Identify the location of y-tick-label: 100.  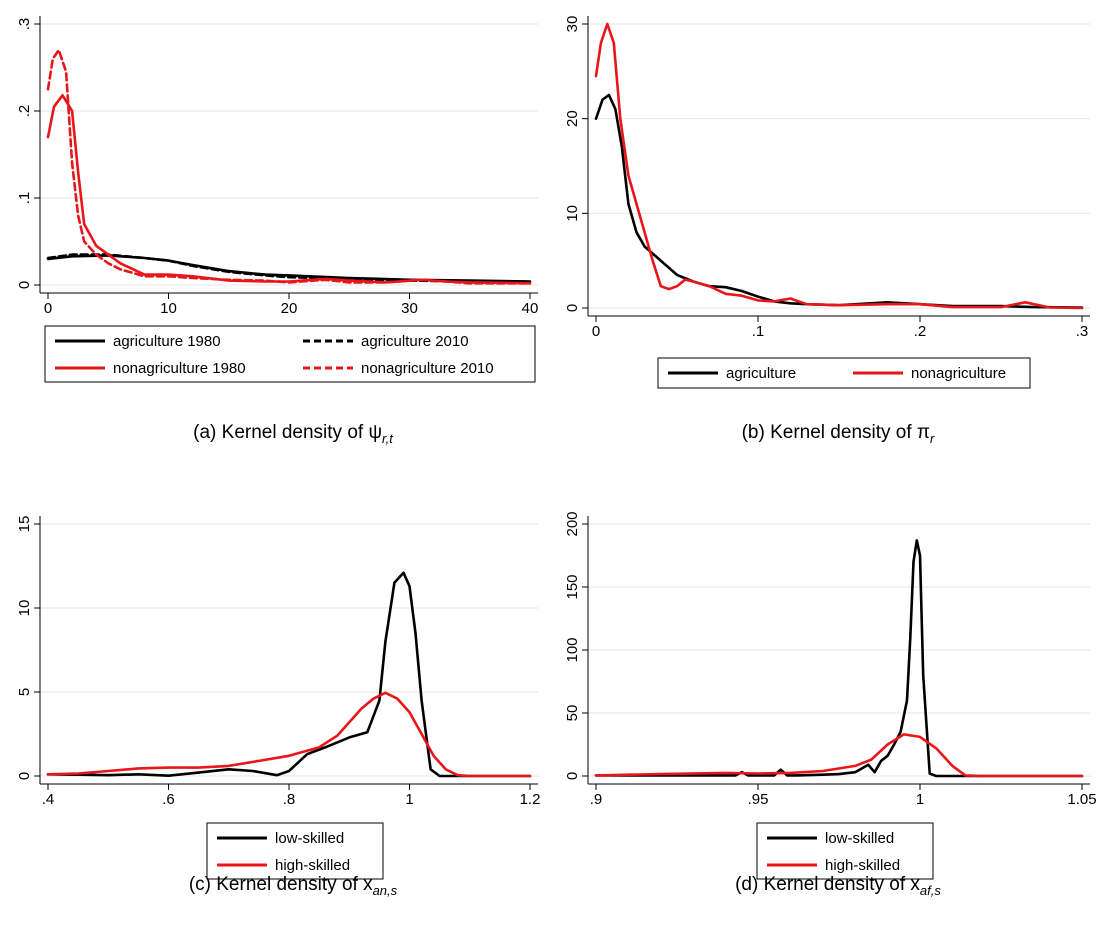
(572, 649).